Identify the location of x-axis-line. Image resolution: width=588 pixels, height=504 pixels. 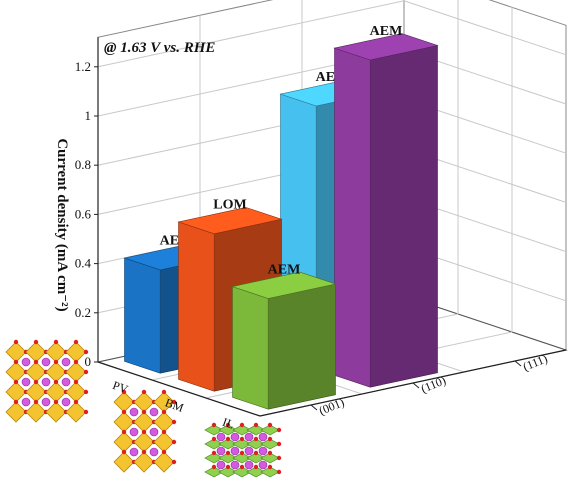
(179, 389).